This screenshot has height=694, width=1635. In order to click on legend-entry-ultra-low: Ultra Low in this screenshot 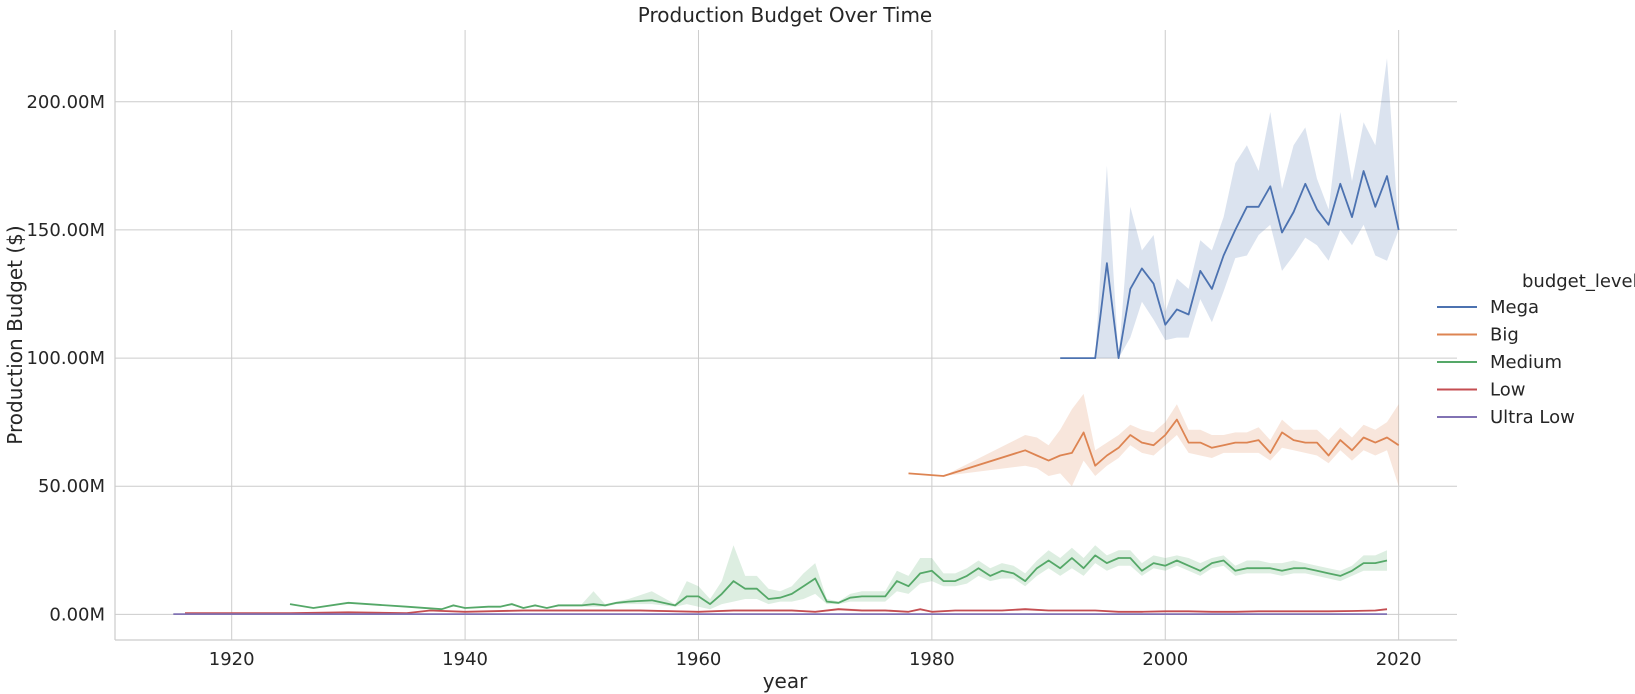, I will do `click(1532, 417)`.